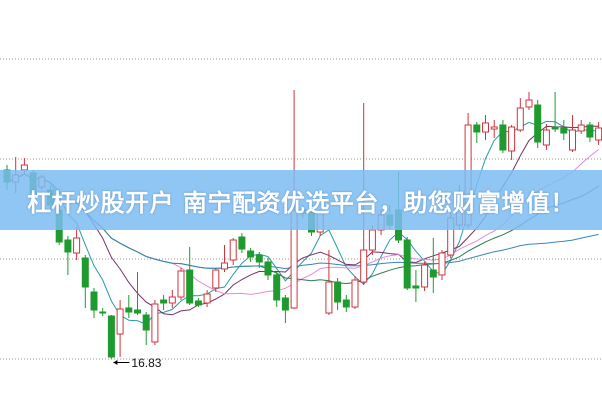 This screenshot has width=602, height=401. Describe the element at coordinates (115, 362) in the screenshot. I see `arrow-head-icon` at that location.